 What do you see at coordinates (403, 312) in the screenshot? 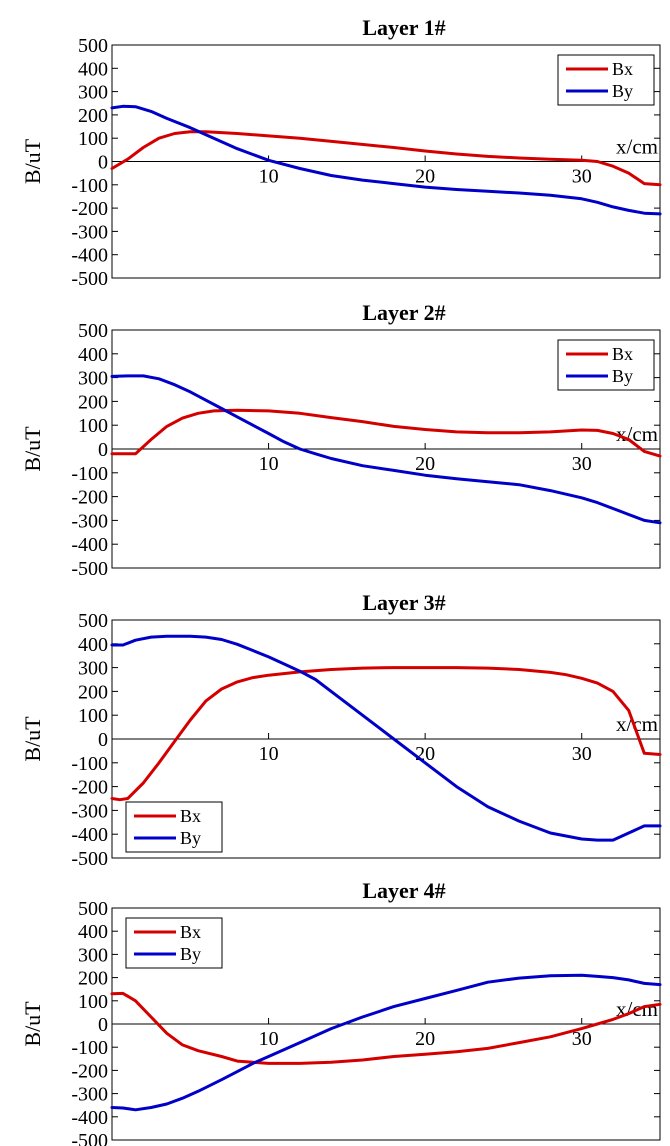
I see `chart-title: Layer 2#` at bounding box center [403, 312].